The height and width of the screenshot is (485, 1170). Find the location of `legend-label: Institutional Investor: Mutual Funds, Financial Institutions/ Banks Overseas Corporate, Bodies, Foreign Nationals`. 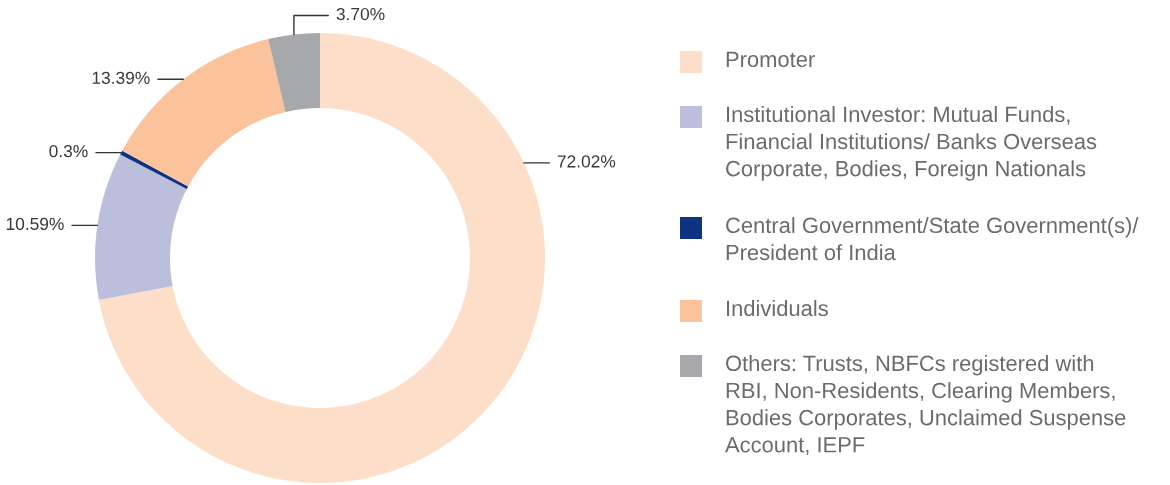

legend-label: Institutional Investor: Mutual Funds, Financial Institutions/ Banks Overseas Corporate, Bodies, Foreign Nationals is located at coordinates (911, 143).